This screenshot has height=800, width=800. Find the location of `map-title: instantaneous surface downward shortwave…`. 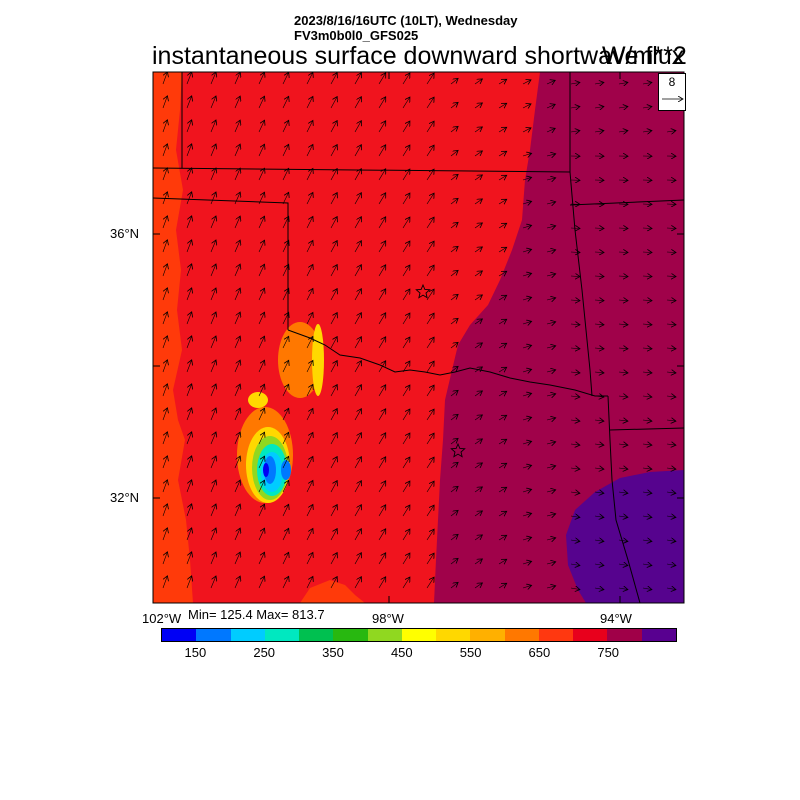

map-title: instantaneous surface downward shortwave… is located at coordinates (418, 56).